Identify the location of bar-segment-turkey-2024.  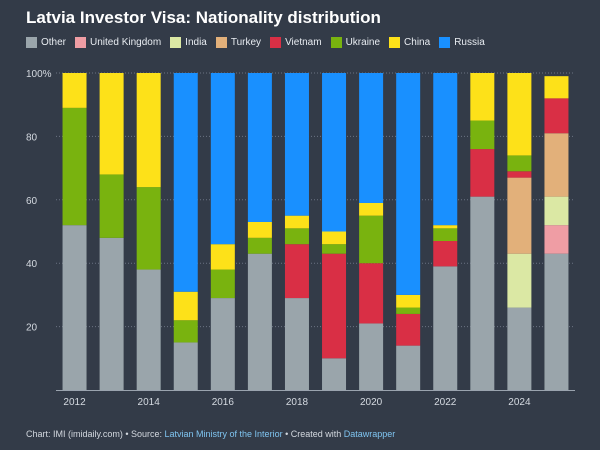
(519, 215).